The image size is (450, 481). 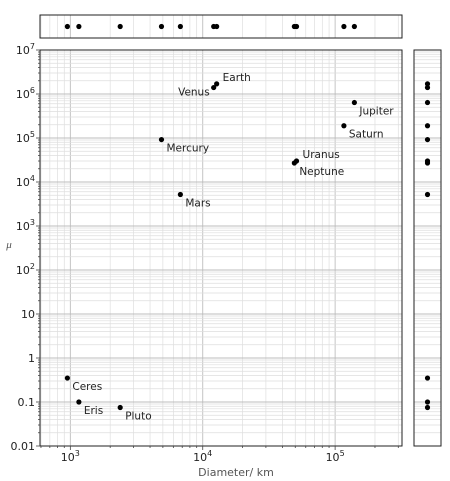 I want to click on point-label-saturn: Saturn, so click(x=366, y=135).